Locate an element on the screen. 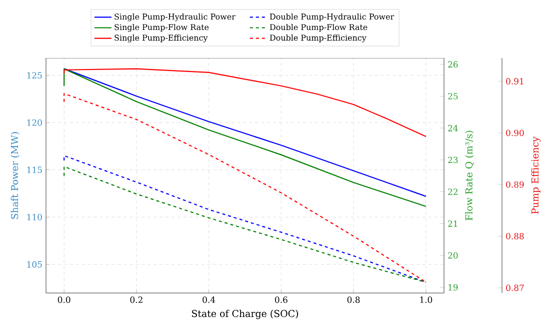 Image resolution: width=550 pixels, height=329 pixels. y-tick-label: 120 is located at coordinates (34, 122).